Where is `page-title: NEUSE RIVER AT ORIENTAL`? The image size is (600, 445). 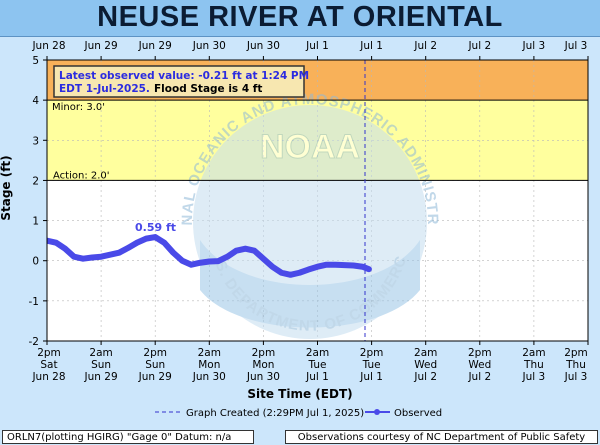
page-title: NEUSE RIVER AT ORIENTAL is located at coordinates (300, 17).